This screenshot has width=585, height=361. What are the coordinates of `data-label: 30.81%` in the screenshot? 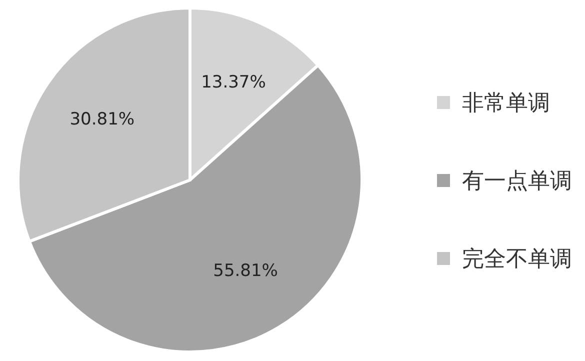 It's located at (102, 120).